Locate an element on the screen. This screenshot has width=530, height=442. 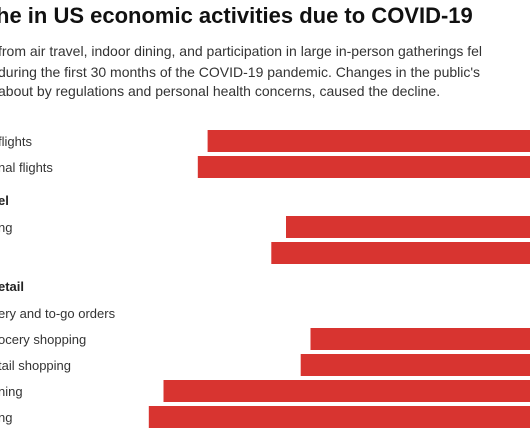
category-label: tail shopping is located at coordinates (35, 365).